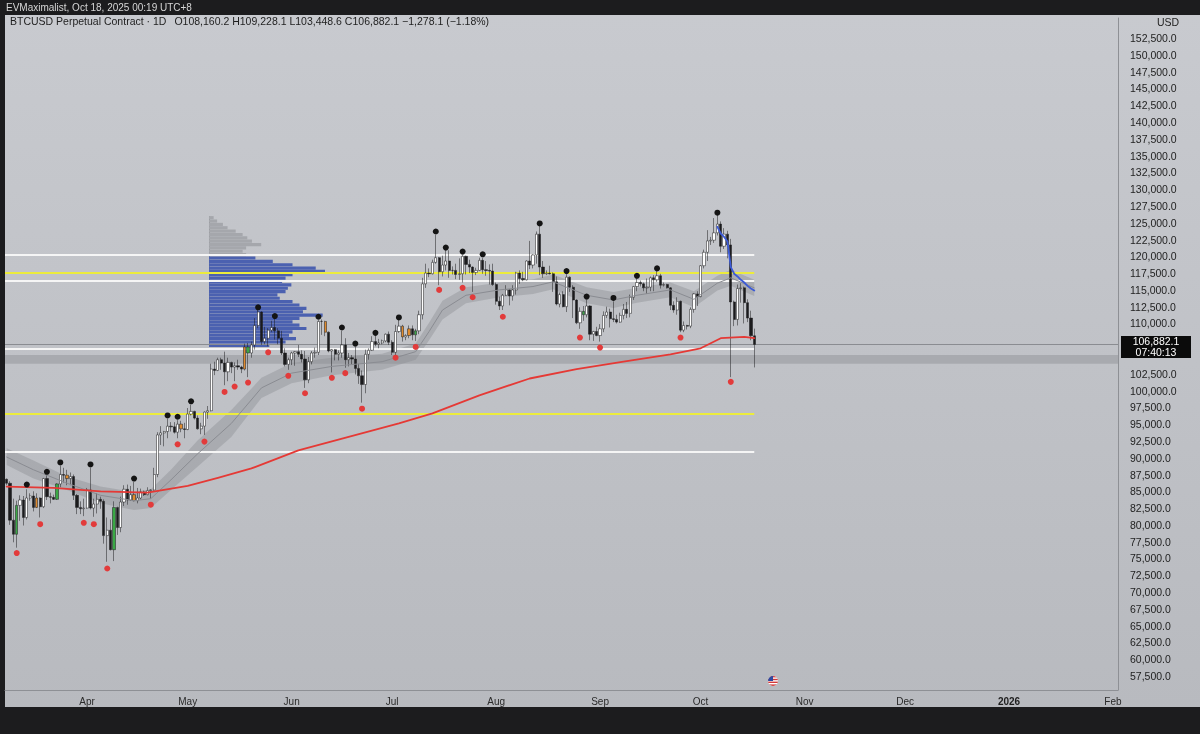 This screenshot has width=1200, height=734. Describe the element at coordinates (1153, 323) in the screenshot. I see `y-tick-label: 110,000.0` at that location.